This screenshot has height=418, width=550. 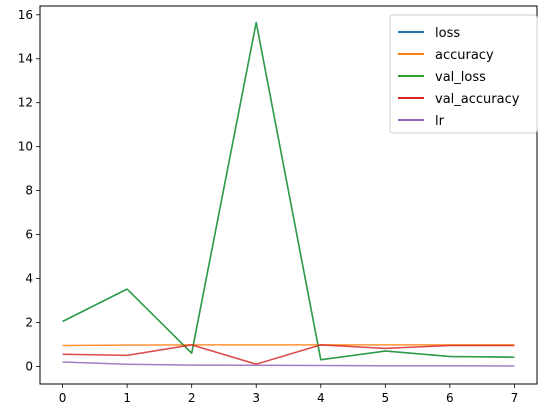 I want to click on x-tick-label: 3, so click(x=256, y=398).